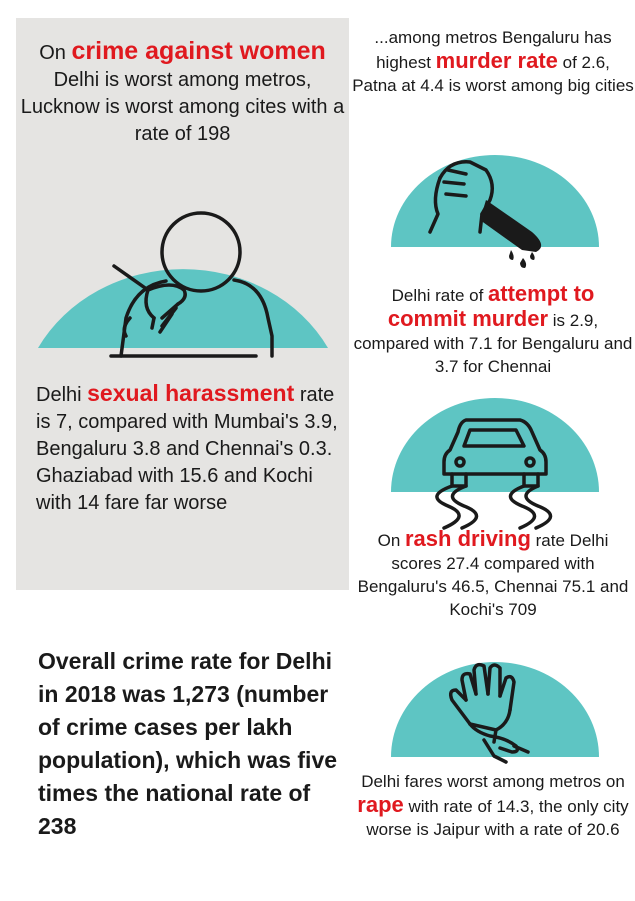 The height and width of the screenshot is (901, 635). What do you see at coordinates (198, 51) in the screenshot?
I see `women-crime-highlight: crime against women` at bounding box center [198, 51].